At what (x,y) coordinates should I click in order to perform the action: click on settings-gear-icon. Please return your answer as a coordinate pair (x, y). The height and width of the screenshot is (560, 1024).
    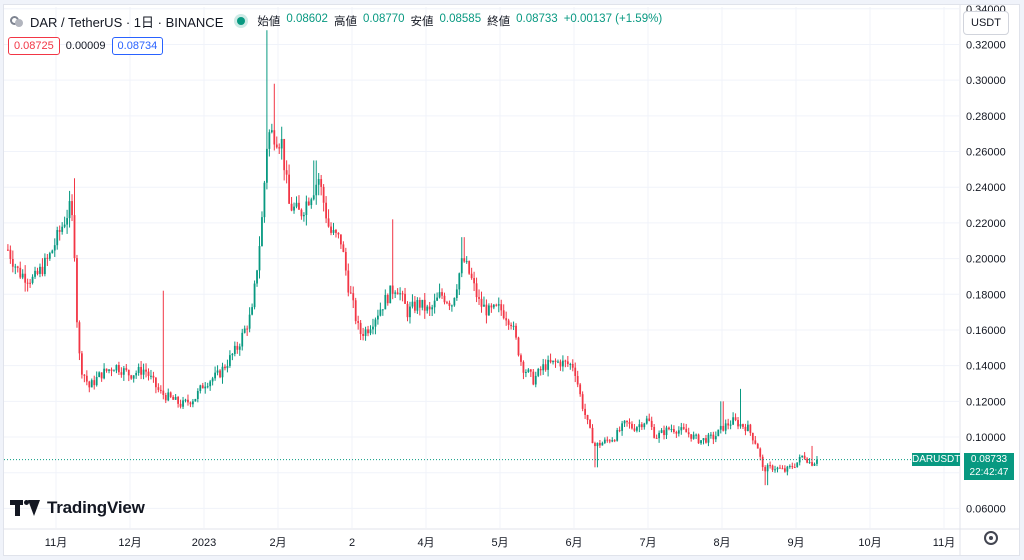
    Looking at the image, I should click on (991, 538).